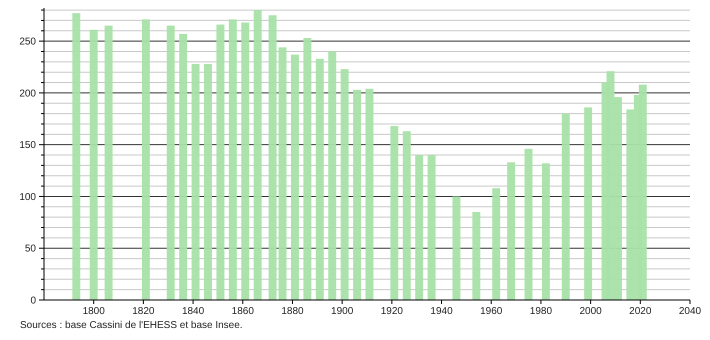 The width and height of the screenshot is (710, 340). What do you see at coordinates (292, 311) in the screenshot?
I see `x-tick-label: 1880` at bounding box center [292, 311].